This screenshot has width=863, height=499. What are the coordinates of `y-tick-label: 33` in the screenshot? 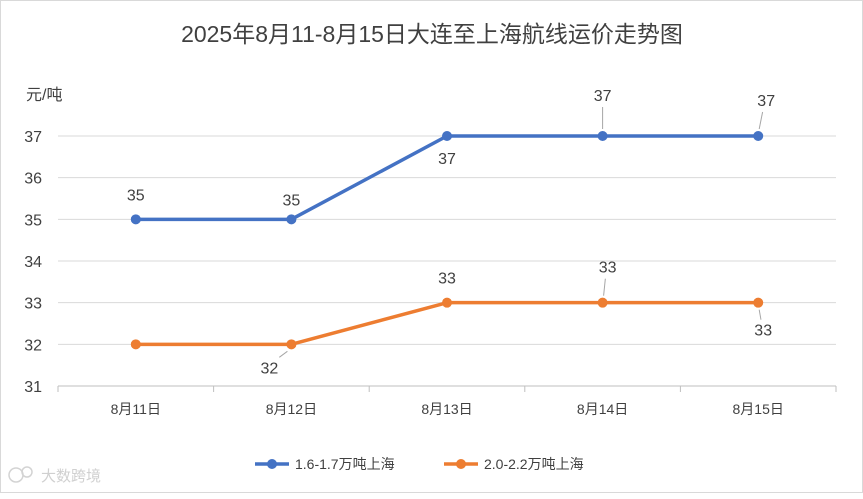 It's located at (33, 304).